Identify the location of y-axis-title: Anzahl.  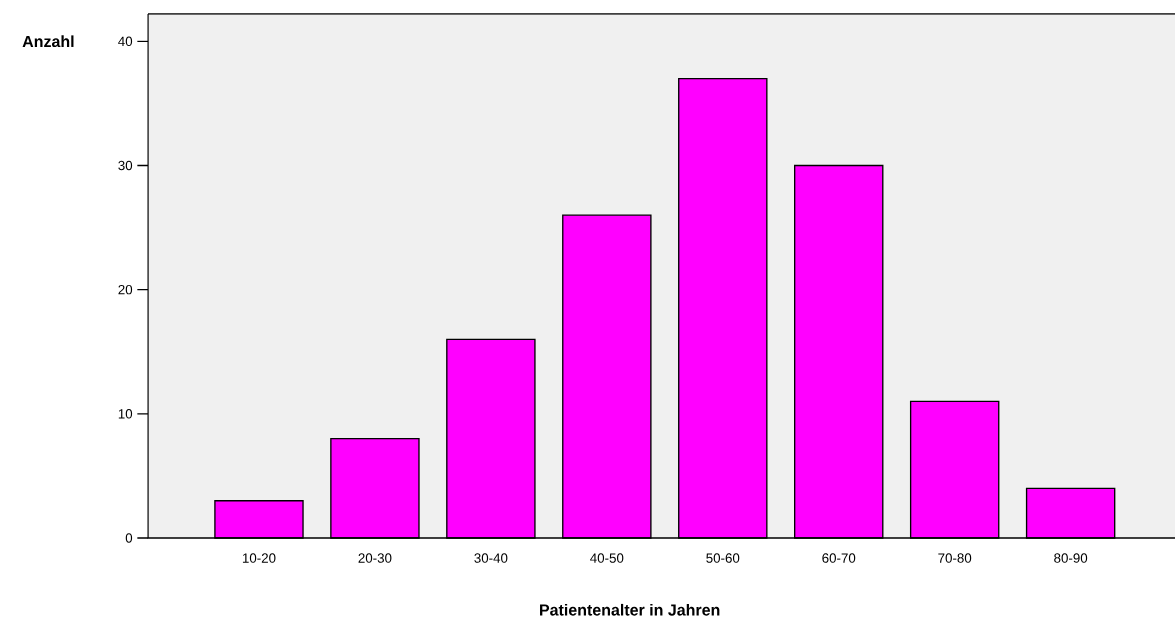
(48, 41).